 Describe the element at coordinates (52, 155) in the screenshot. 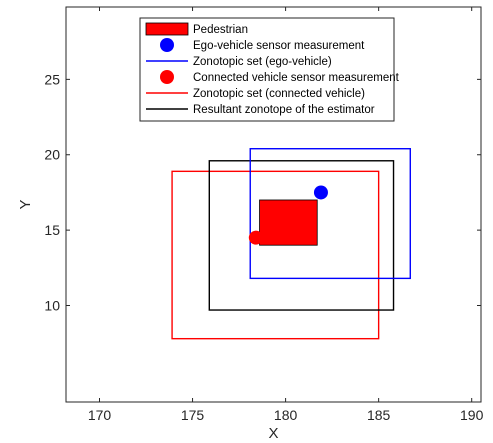

I see `y-tick-label: 20` at that location.